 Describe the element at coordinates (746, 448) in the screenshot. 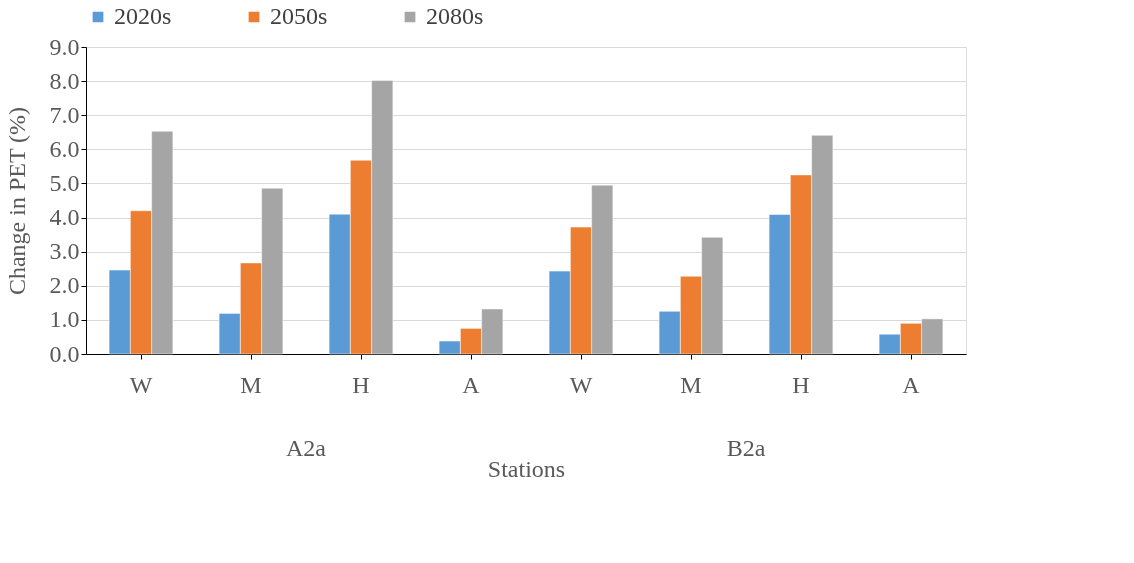

I see `text: B2a` at that location.